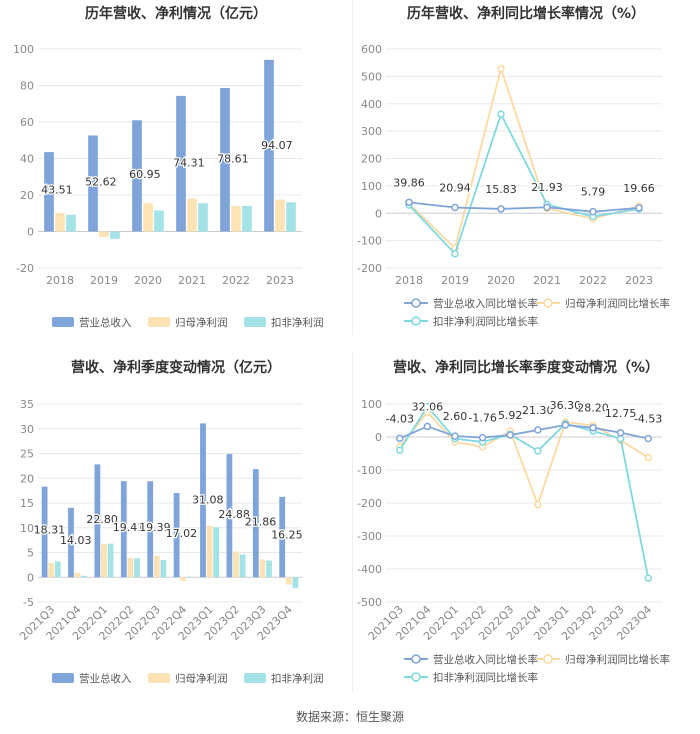  What do you see at coordinates (369, 241) in the screenshot?
I see `y-tick-label: -100` at bounding box center [369, 241].